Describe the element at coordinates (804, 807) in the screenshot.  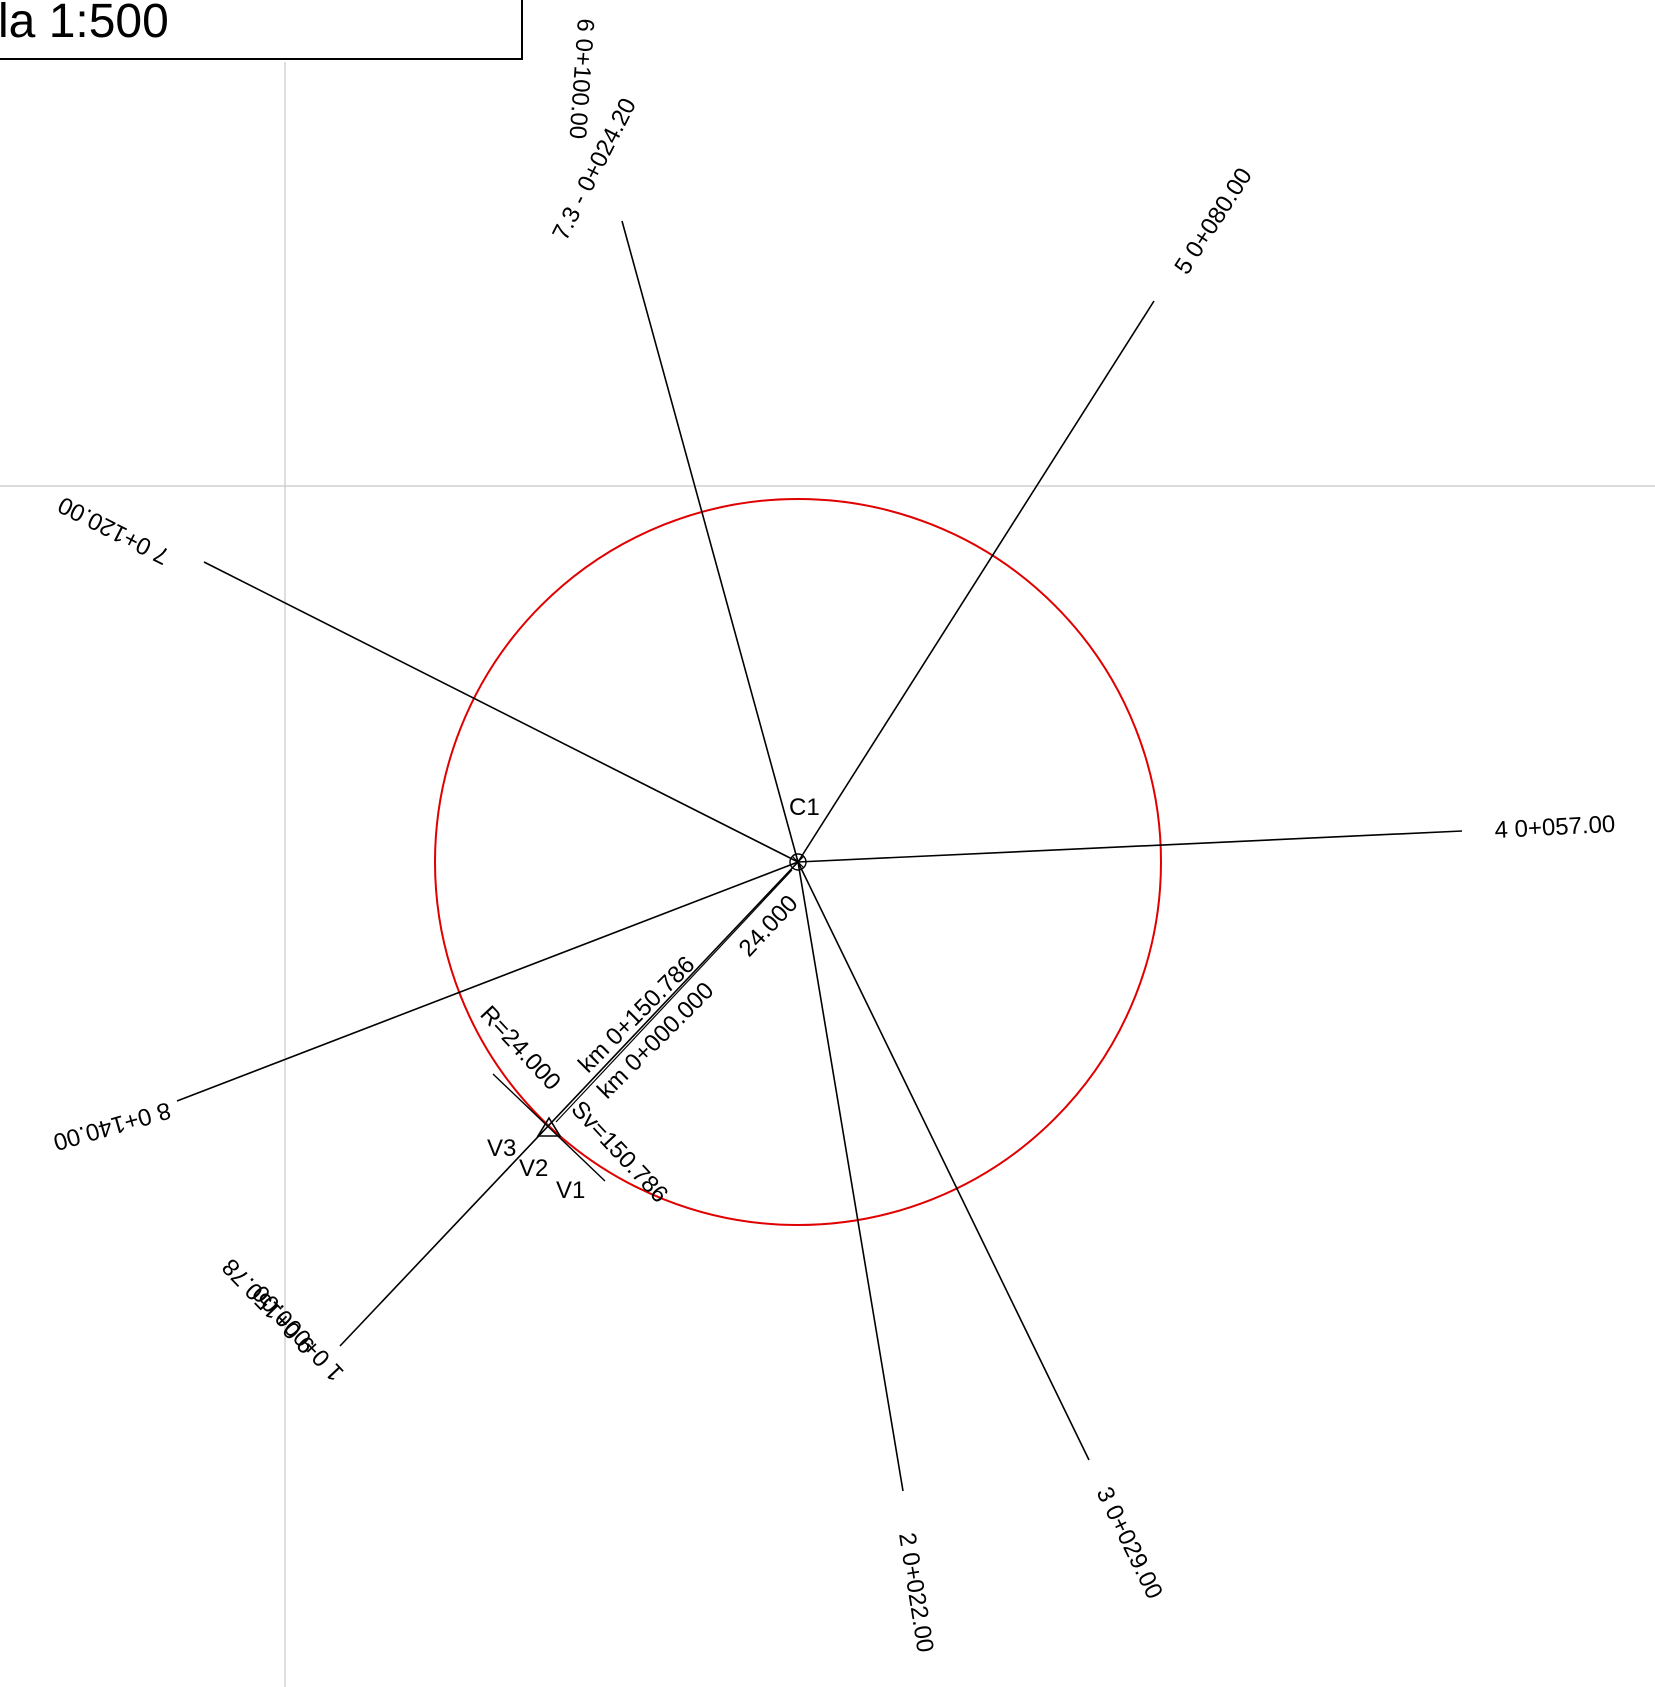
I see `center-label: C1` at that location.